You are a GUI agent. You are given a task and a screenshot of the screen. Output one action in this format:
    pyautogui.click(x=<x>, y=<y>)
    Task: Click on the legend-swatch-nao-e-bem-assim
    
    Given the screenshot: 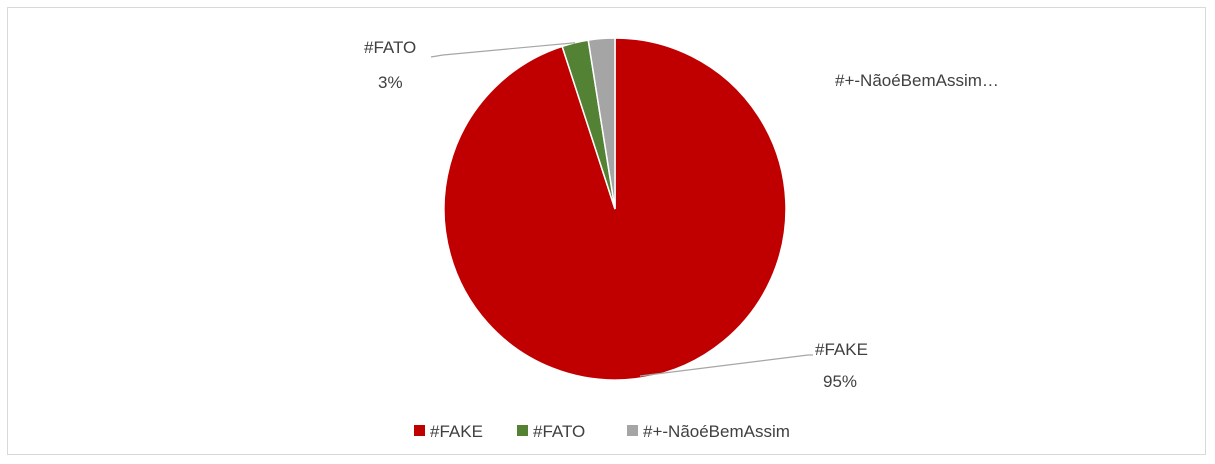 What is the action you would take?
    pyautogui.click(x=632, y=430)
    